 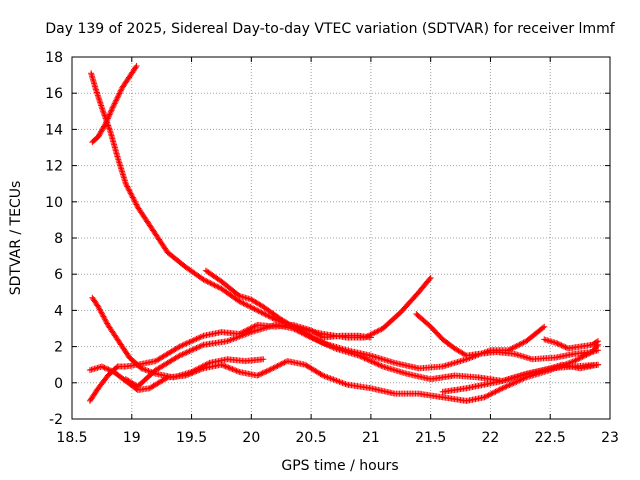 What do you see at coordinates (230, 362) in the screenshot?
I see `series-track-e` at bounding box center [230, 362].